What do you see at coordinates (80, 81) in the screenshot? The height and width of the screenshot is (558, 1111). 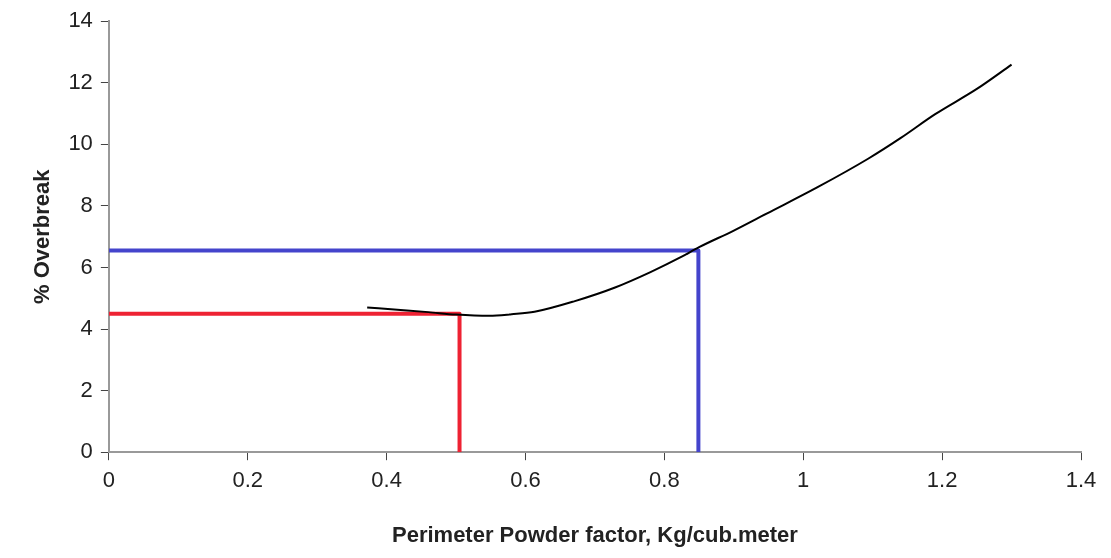 I see `y-tick-label: 12` at bounding box center [80, 81].